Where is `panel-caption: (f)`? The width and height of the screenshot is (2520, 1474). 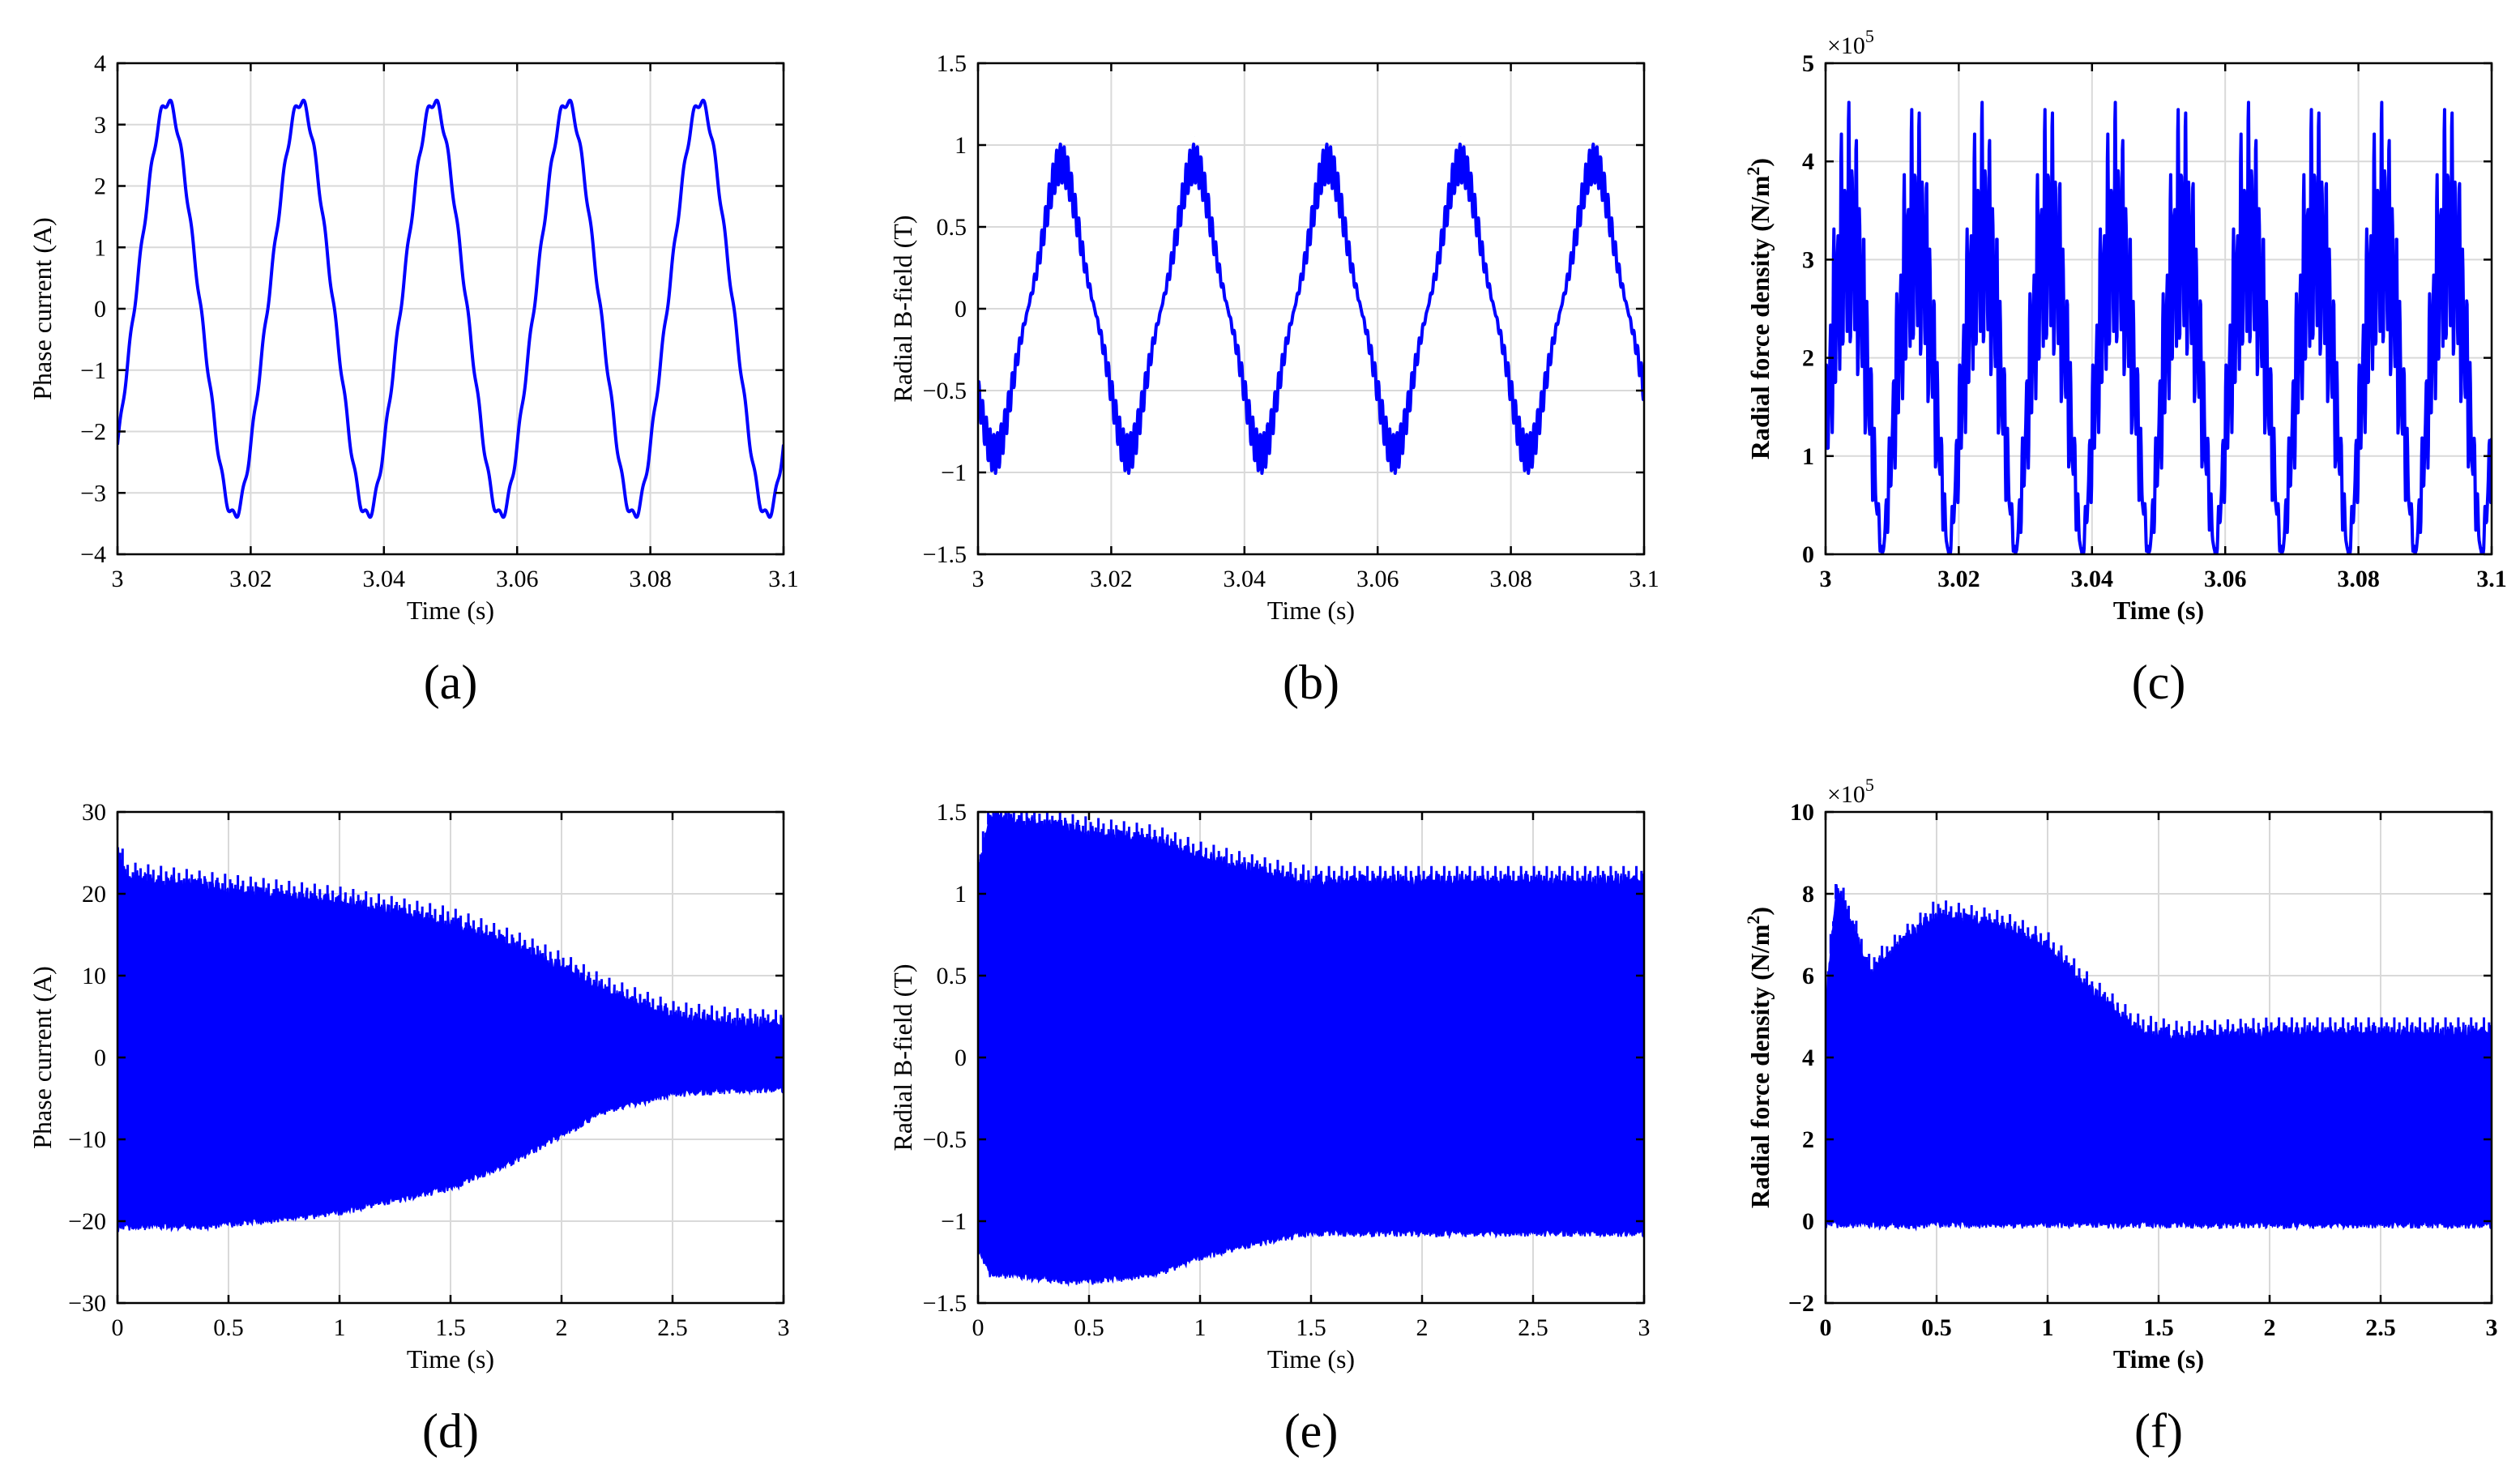
panel-caption: (f) is located at coordinates (2158, 1431).